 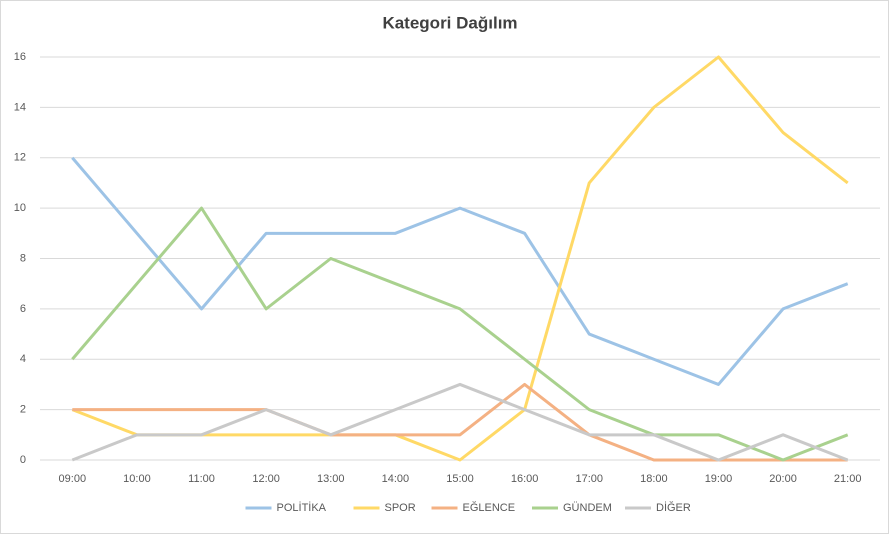 What do you see at coordinates (489, 507) in the screenshot?
I see `legend-label: EĞLENCE` at bounding box center [489, 507].